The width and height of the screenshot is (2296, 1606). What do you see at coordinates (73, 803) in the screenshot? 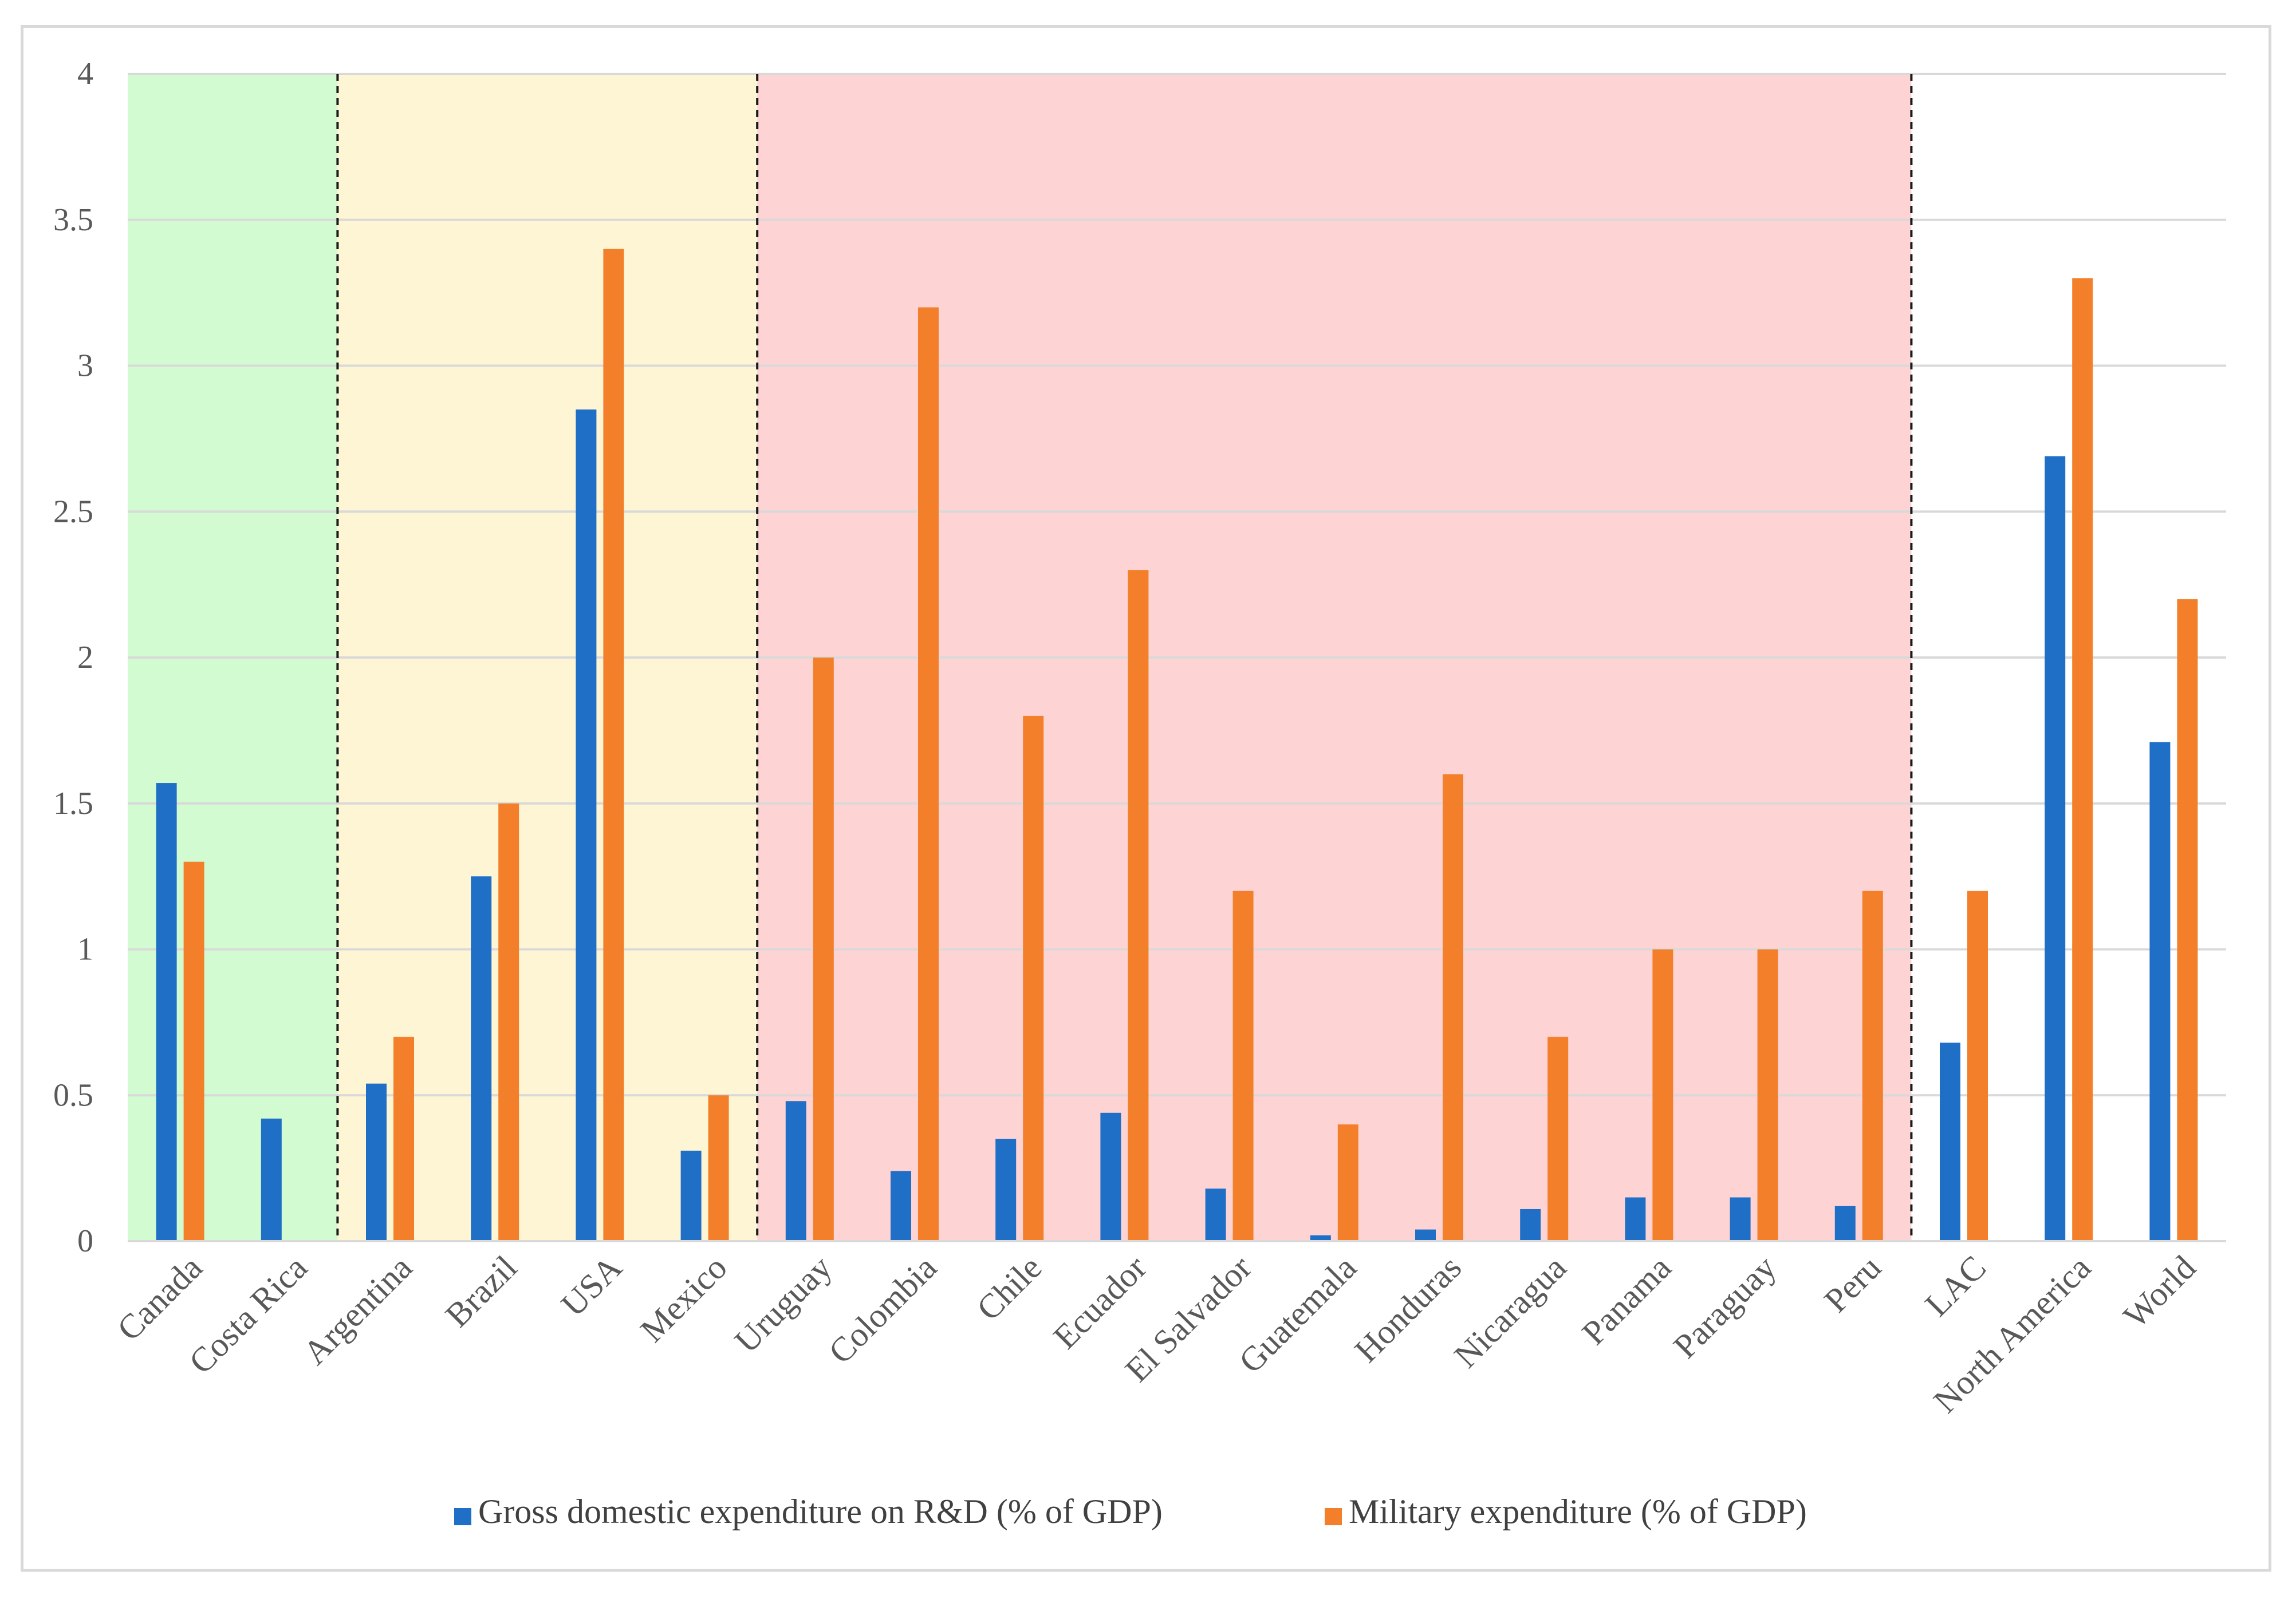
I see `y-tick-label: 1.5` at bounding box center [73, 803].